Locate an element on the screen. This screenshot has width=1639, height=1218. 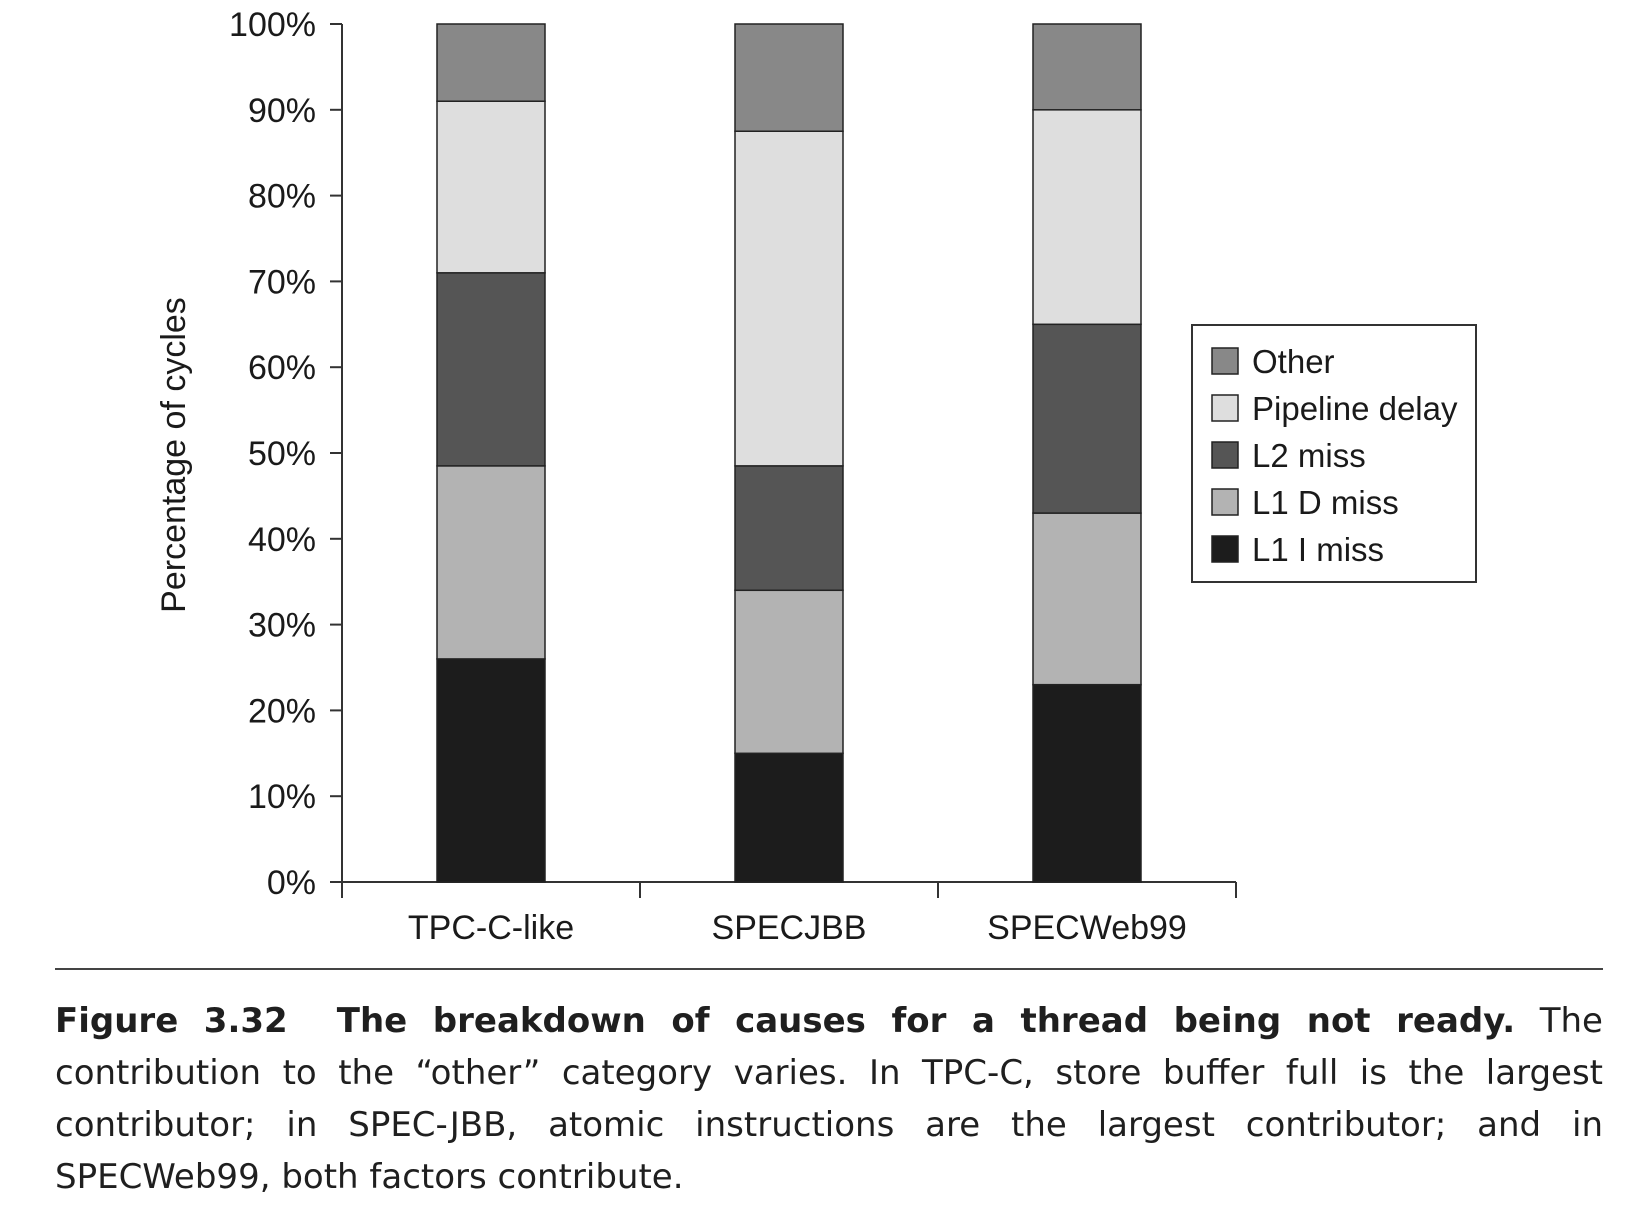
y-tick-label: 90% is located at coordinates (282, 111).